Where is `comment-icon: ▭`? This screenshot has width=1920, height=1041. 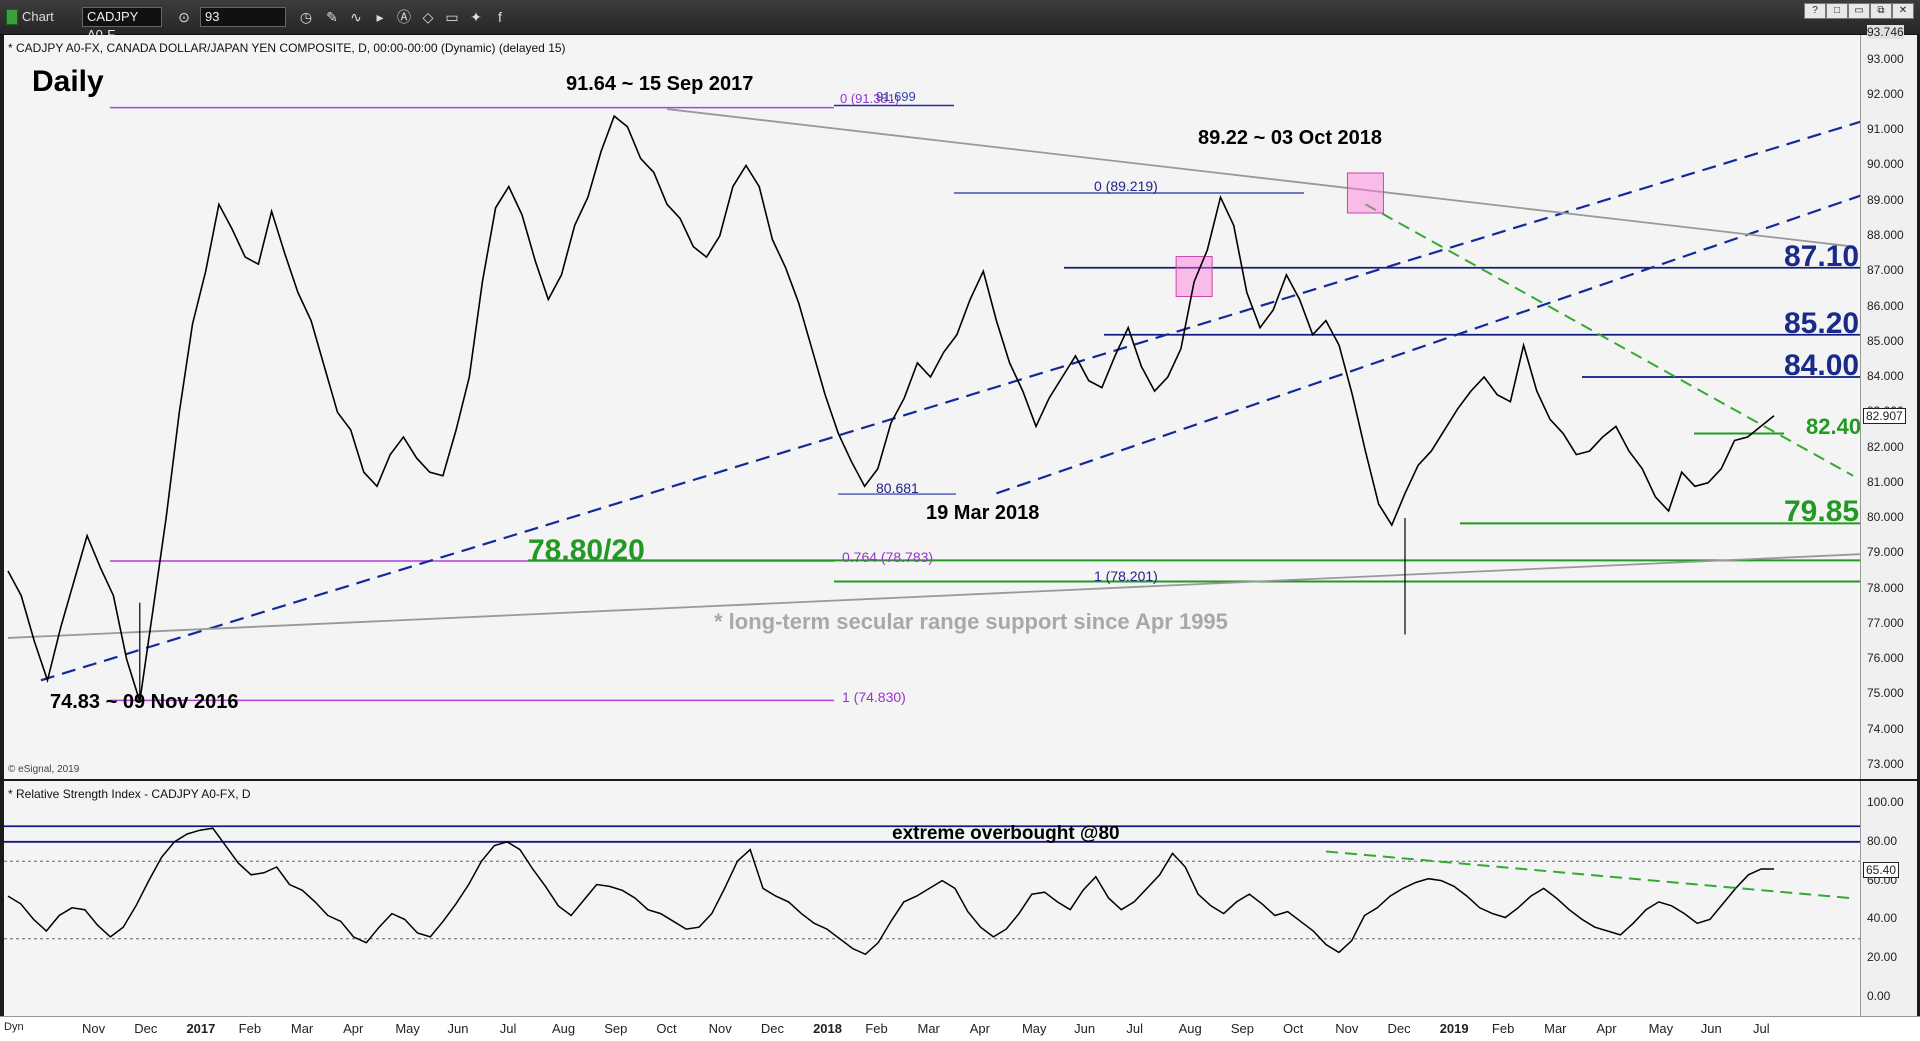 comment-icon: ▭ is located at coordinates (452, 17).